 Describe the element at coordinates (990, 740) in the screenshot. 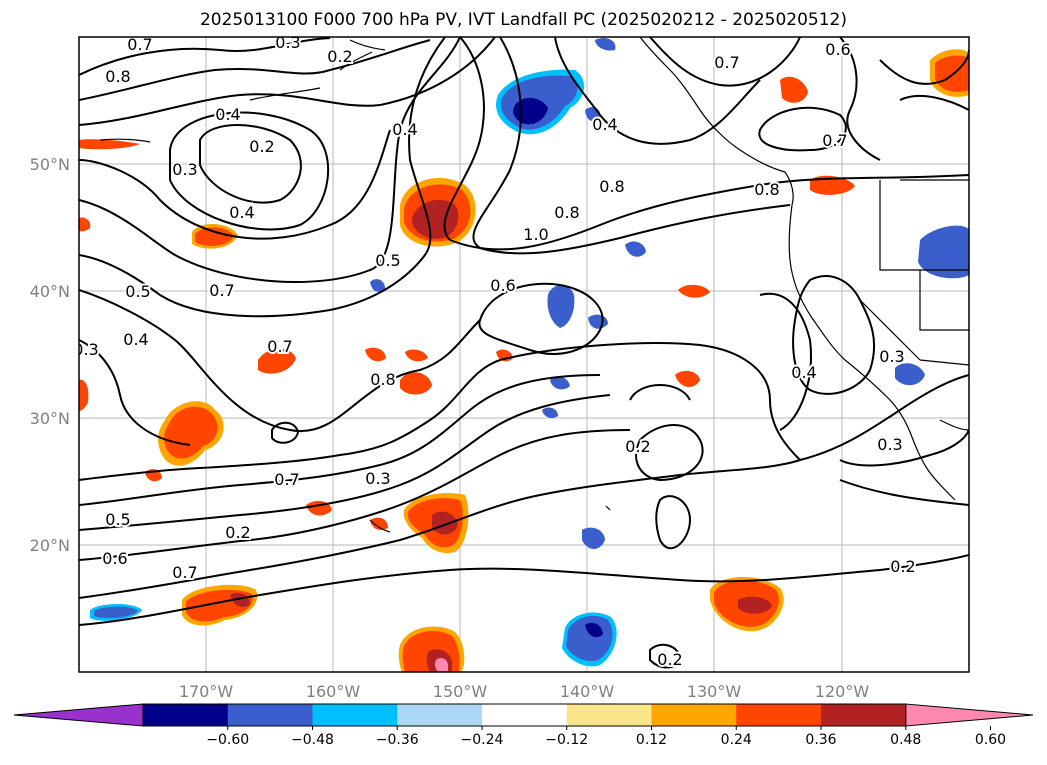

I see `colorbar-tick-label: 0.60` at that location.